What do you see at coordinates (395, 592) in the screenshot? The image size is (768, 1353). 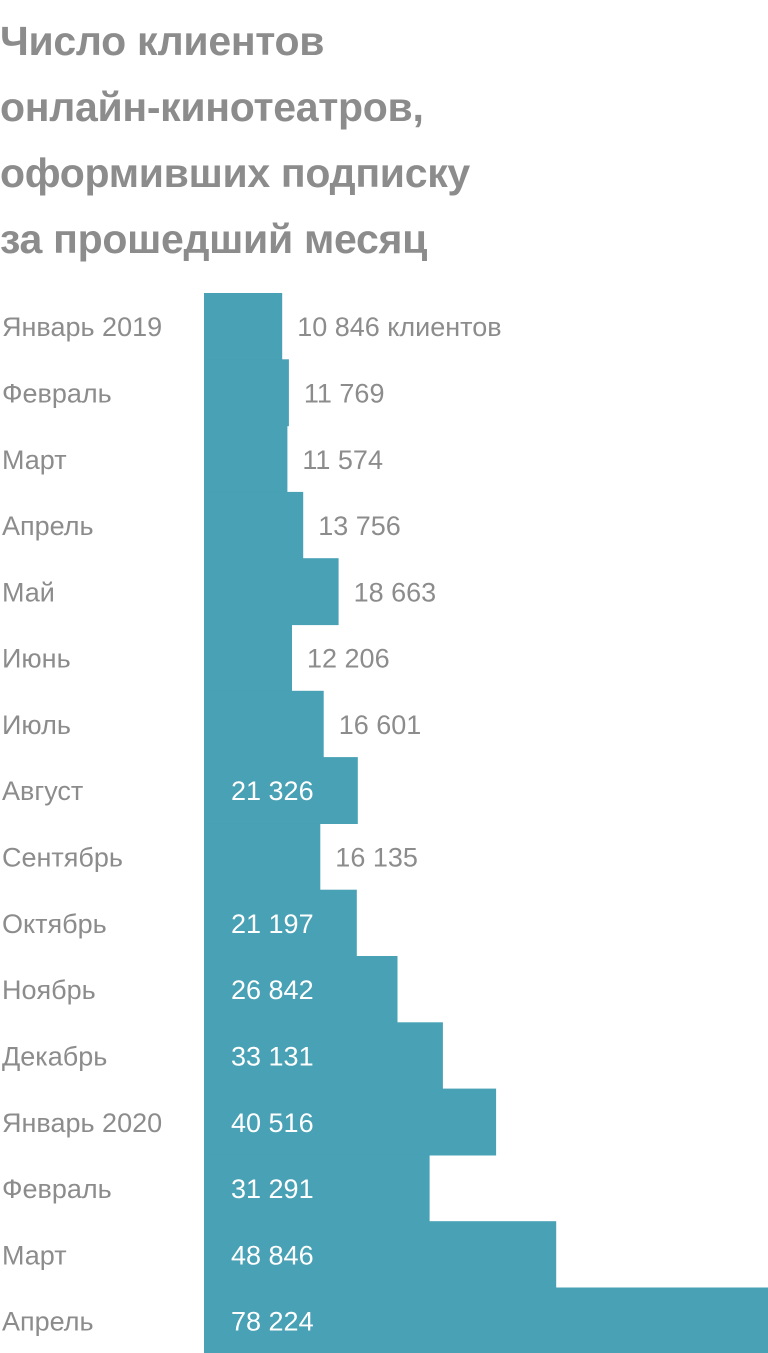 I see `value-label: 18 663` at bounding box center [395, 592].